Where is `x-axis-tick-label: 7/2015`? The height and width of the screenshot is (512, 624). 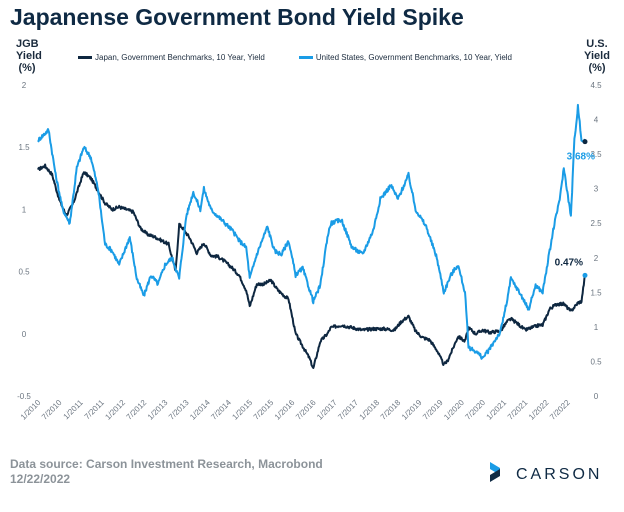 x-axis-tick-label: 7/2015 is located at coordinates (264, 410).